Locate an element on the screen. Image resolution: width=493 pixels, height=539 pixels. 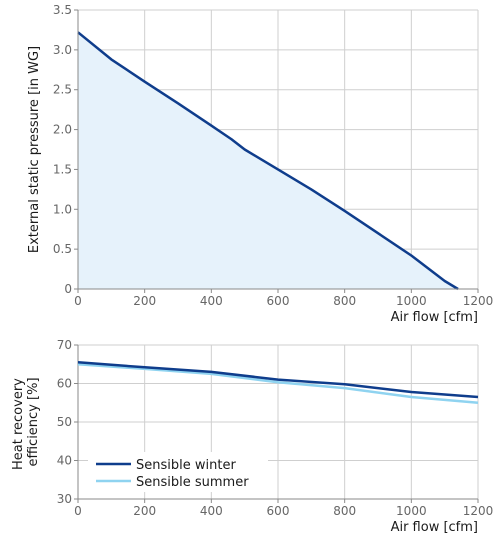
legend-background is located at coordinates (178, 472).